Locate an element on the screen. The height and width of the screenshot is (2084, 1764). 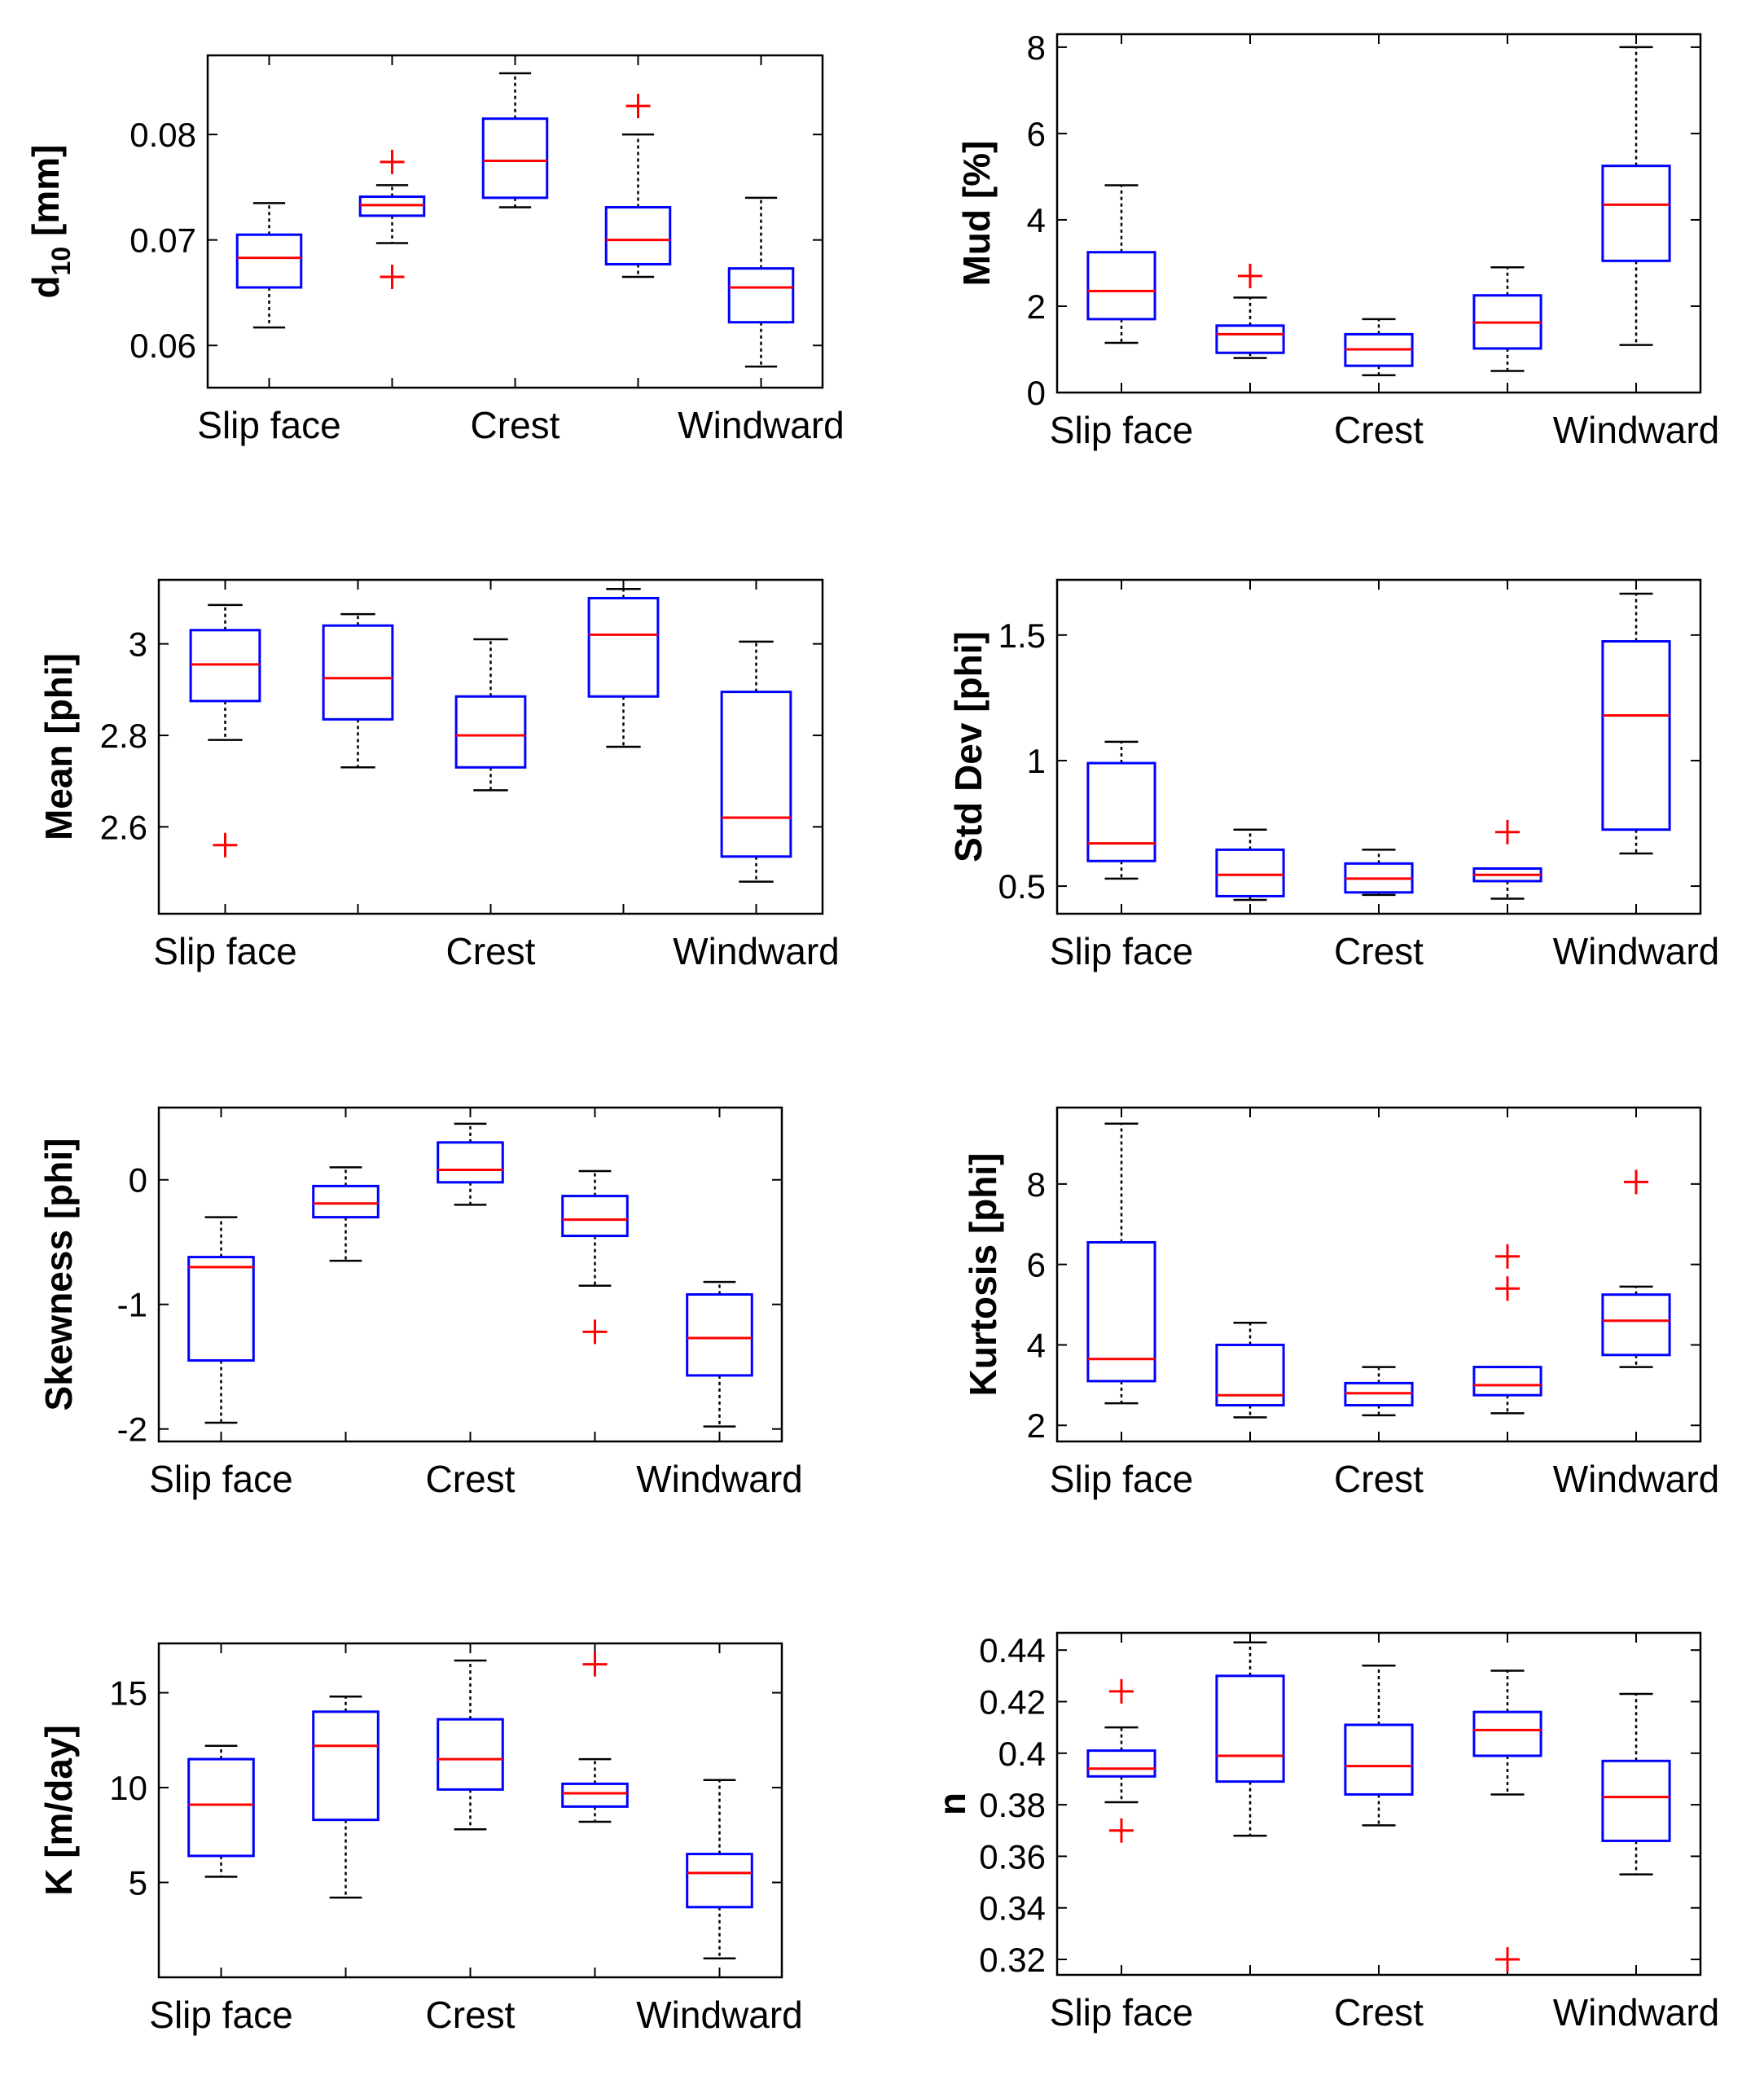
kurtosis-ytick-label: 4 is located at coordinates (1036, 1345).